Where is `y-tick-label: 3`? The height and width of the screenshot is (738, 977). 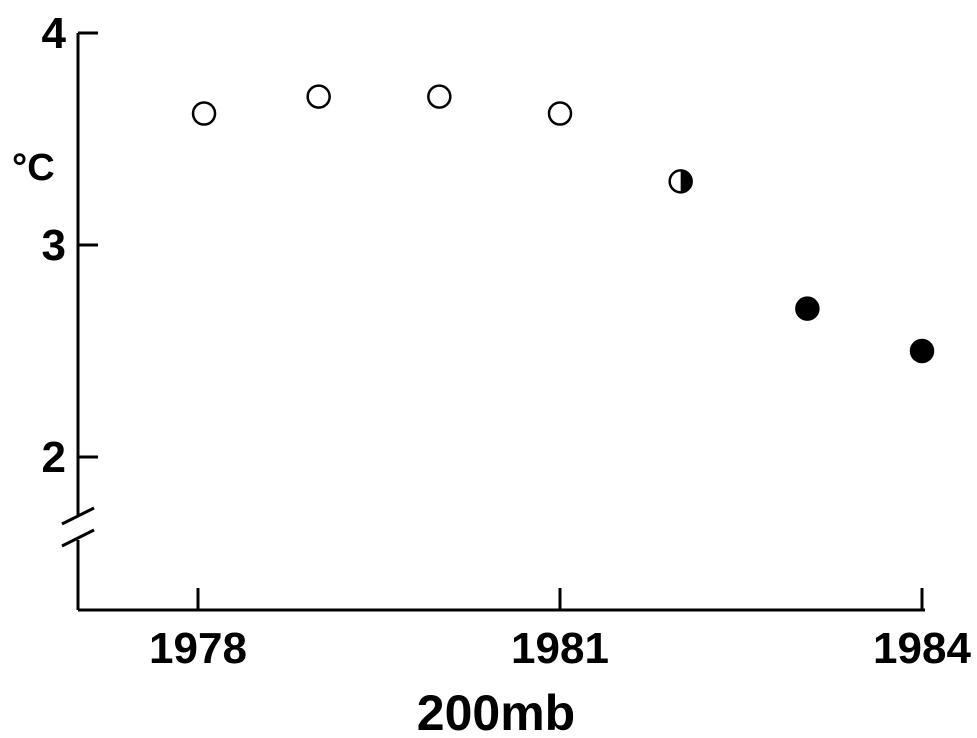
y-tick-label: 3 is located at coordinates (54, 245).